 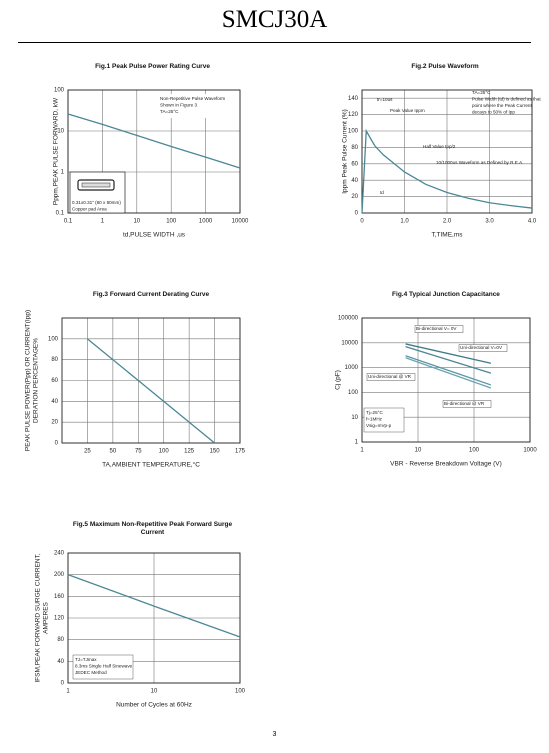 I want to click on annotation: point where the Peak Current, so click(x=502, y=105).